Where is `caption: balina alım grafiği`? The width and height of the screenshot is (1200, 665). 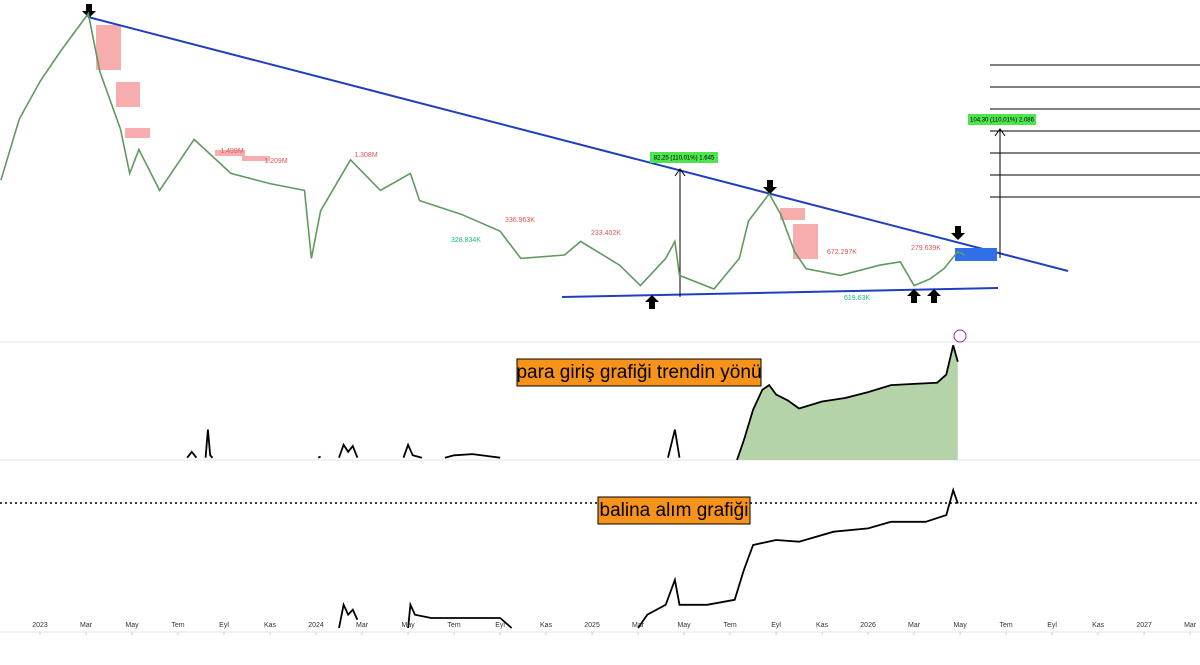
caption: balina alım grafiği is located at coordinates (674, 510).